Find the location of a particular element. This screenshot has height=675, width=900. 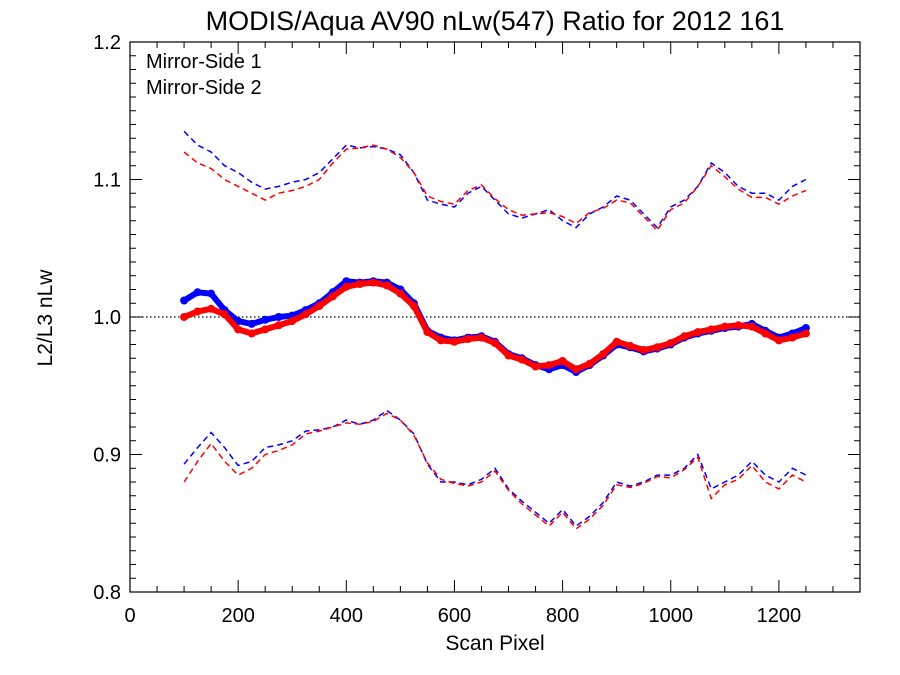

legend-label-mirror-side-1: Mirror-Side 1 is located at coordinates (204, 62).